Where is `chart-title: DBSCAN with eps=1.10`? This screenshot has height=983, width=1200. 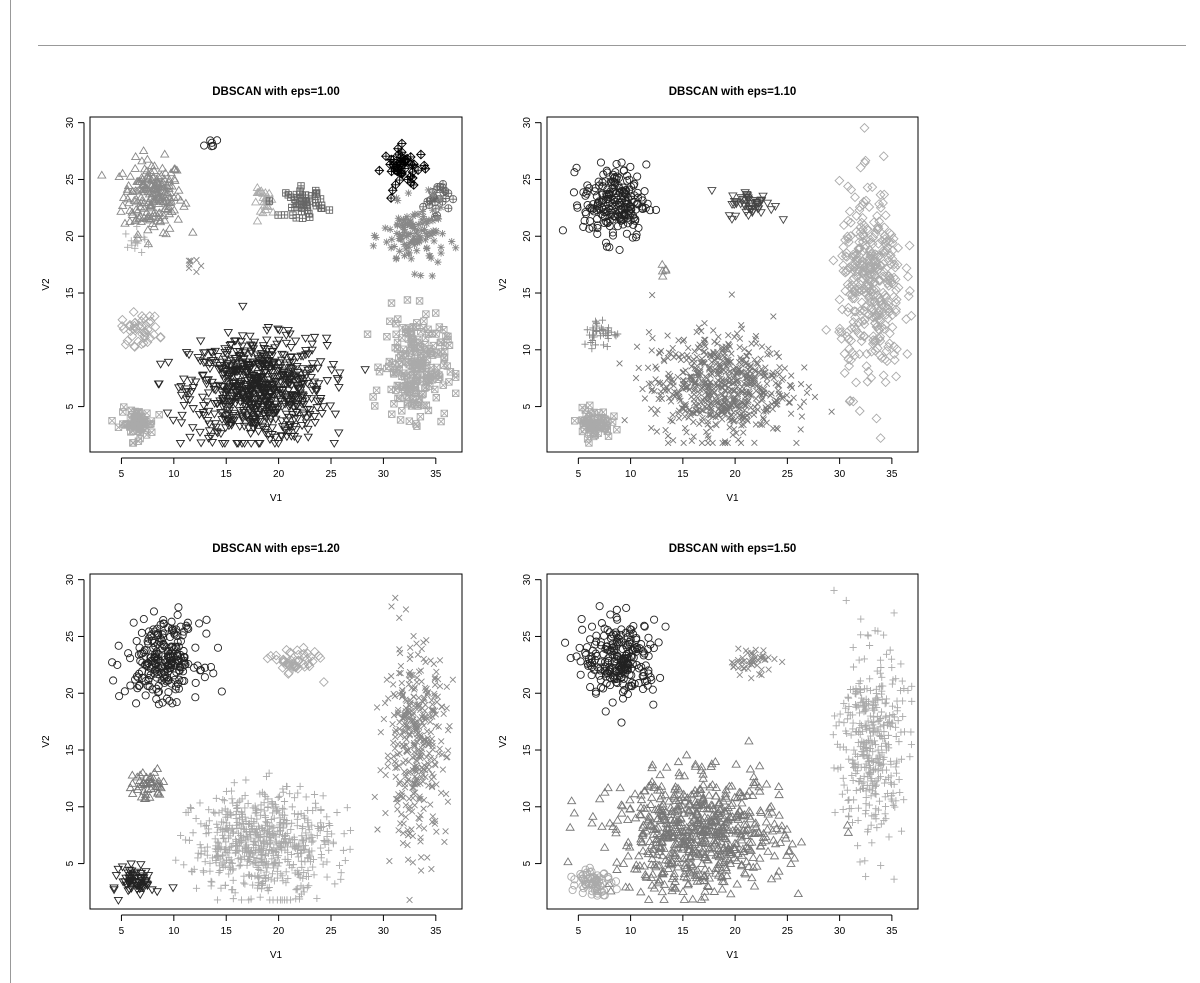 chart-title: DBSCAN with eps=1.10 is located at coordinates (733, 92).